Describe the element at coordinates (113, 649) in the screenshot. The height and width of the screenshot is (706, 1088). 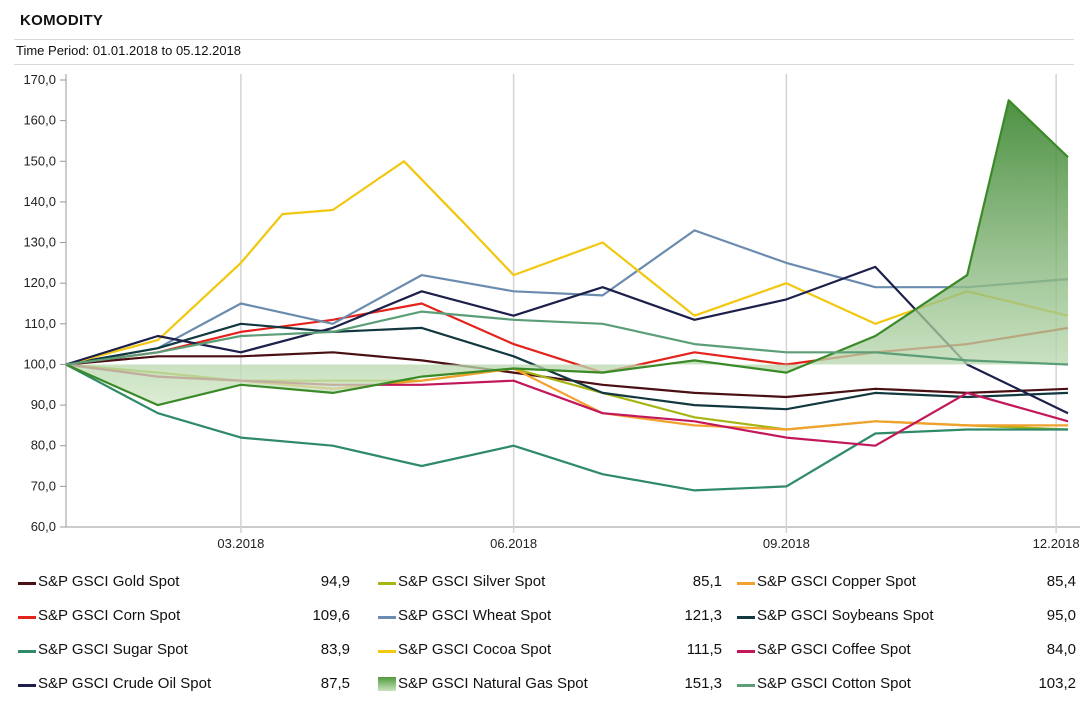
I see `legend-label: S&P GSCI Sugar Spot` at that location.